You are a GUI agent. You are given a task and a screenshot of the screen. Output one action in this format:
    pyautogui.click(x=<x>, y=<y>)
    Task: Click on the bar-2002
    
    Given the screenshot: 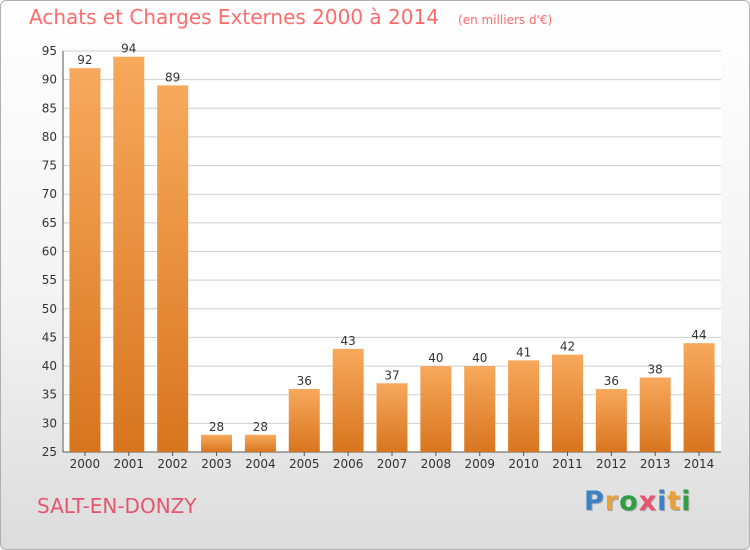 What is the action you would take?
    pyautogui.click(x=173, y=268)
    